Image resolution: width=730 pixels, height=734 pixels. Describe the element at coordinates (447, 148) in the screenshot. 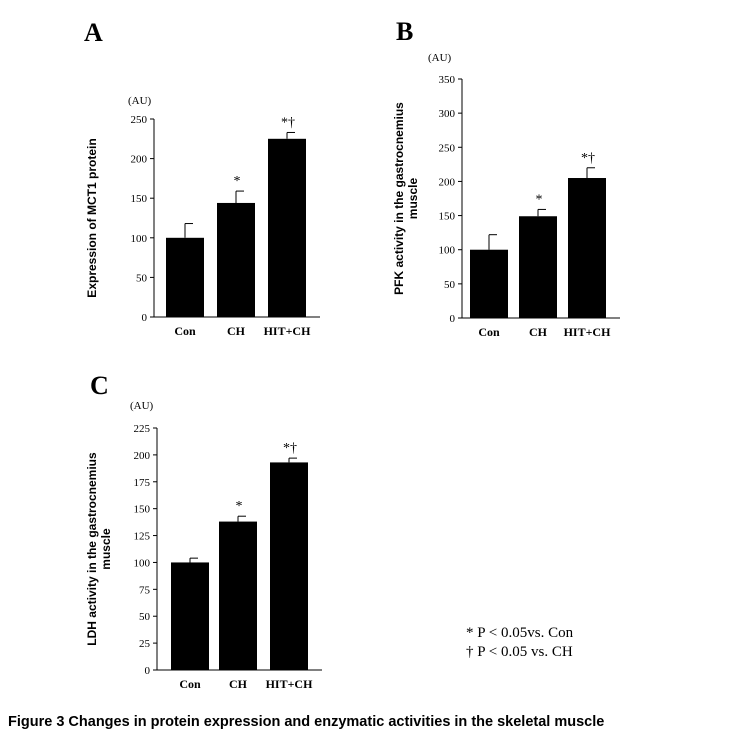

I see `panel-b-y-tick-label: 250` at that location.